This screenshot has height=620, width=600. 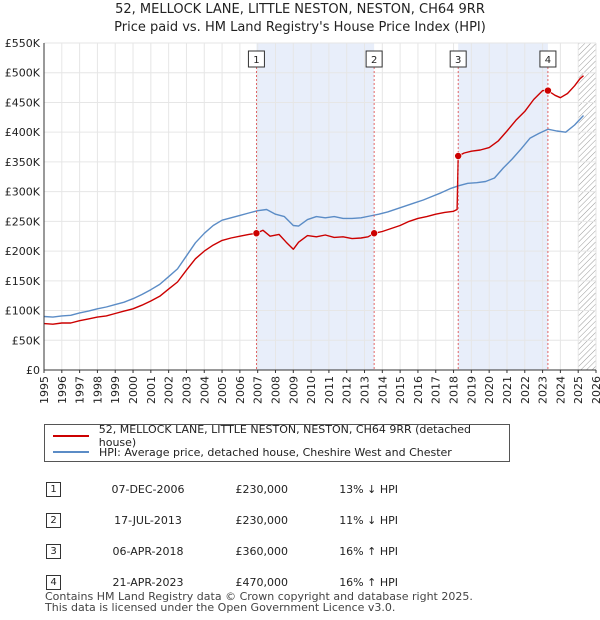 What do you see at coordinates (33, 370) in the screenshot?
I see `y-tick-label: £0` at bounding box center [33, 370].